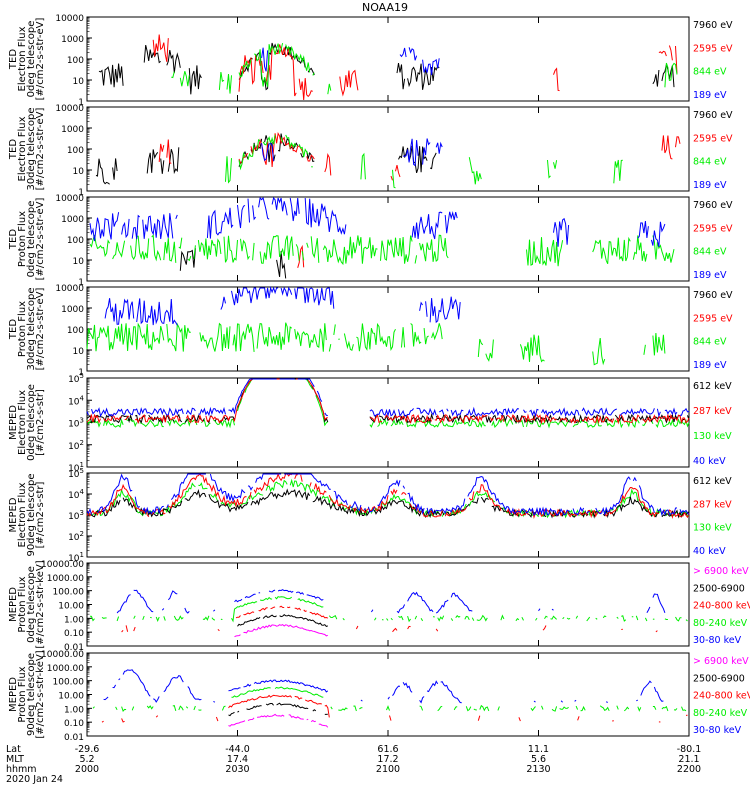  What do you see at coordinates (237, 749) in the screenshot?
I see `footer-lat-value: -44.0` at bounding box center [237, 749].